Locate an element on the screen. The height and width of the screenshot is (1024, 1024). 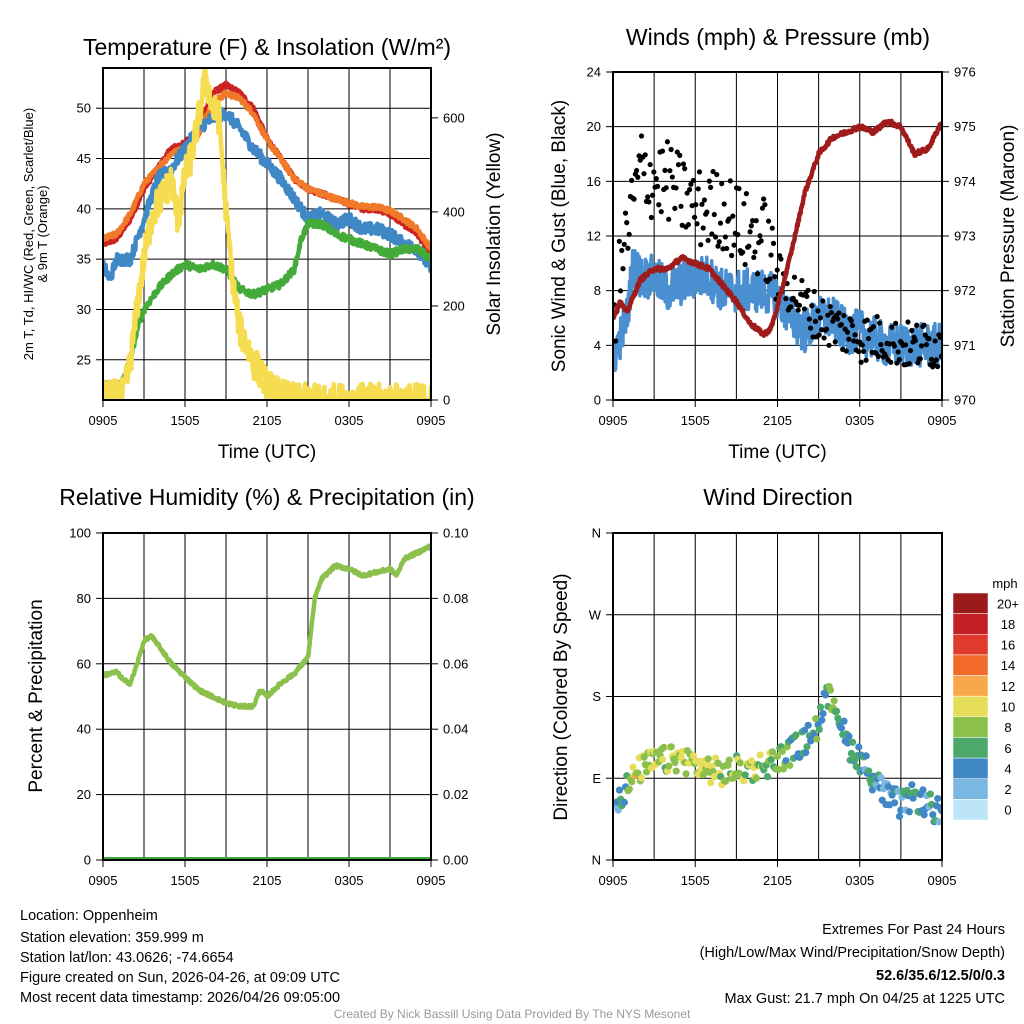
extremes-values: 52.6/35.6/12.5/0/0.3 is located at coordinates (940, 976).